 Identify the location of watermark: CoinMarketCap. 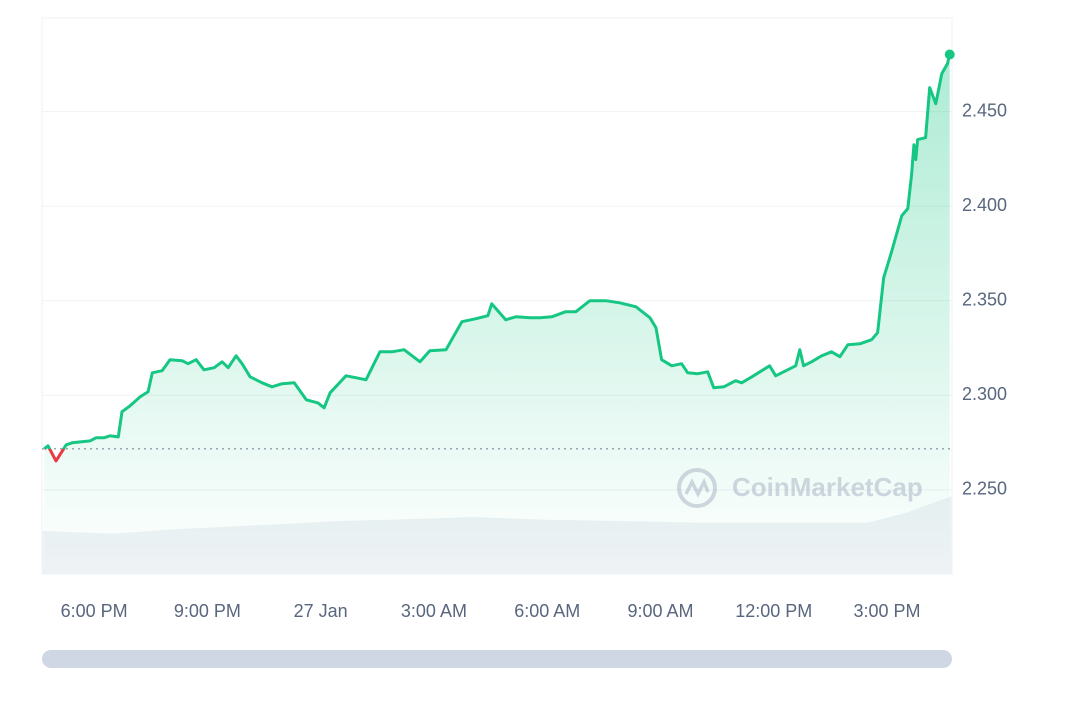
(800, 488).